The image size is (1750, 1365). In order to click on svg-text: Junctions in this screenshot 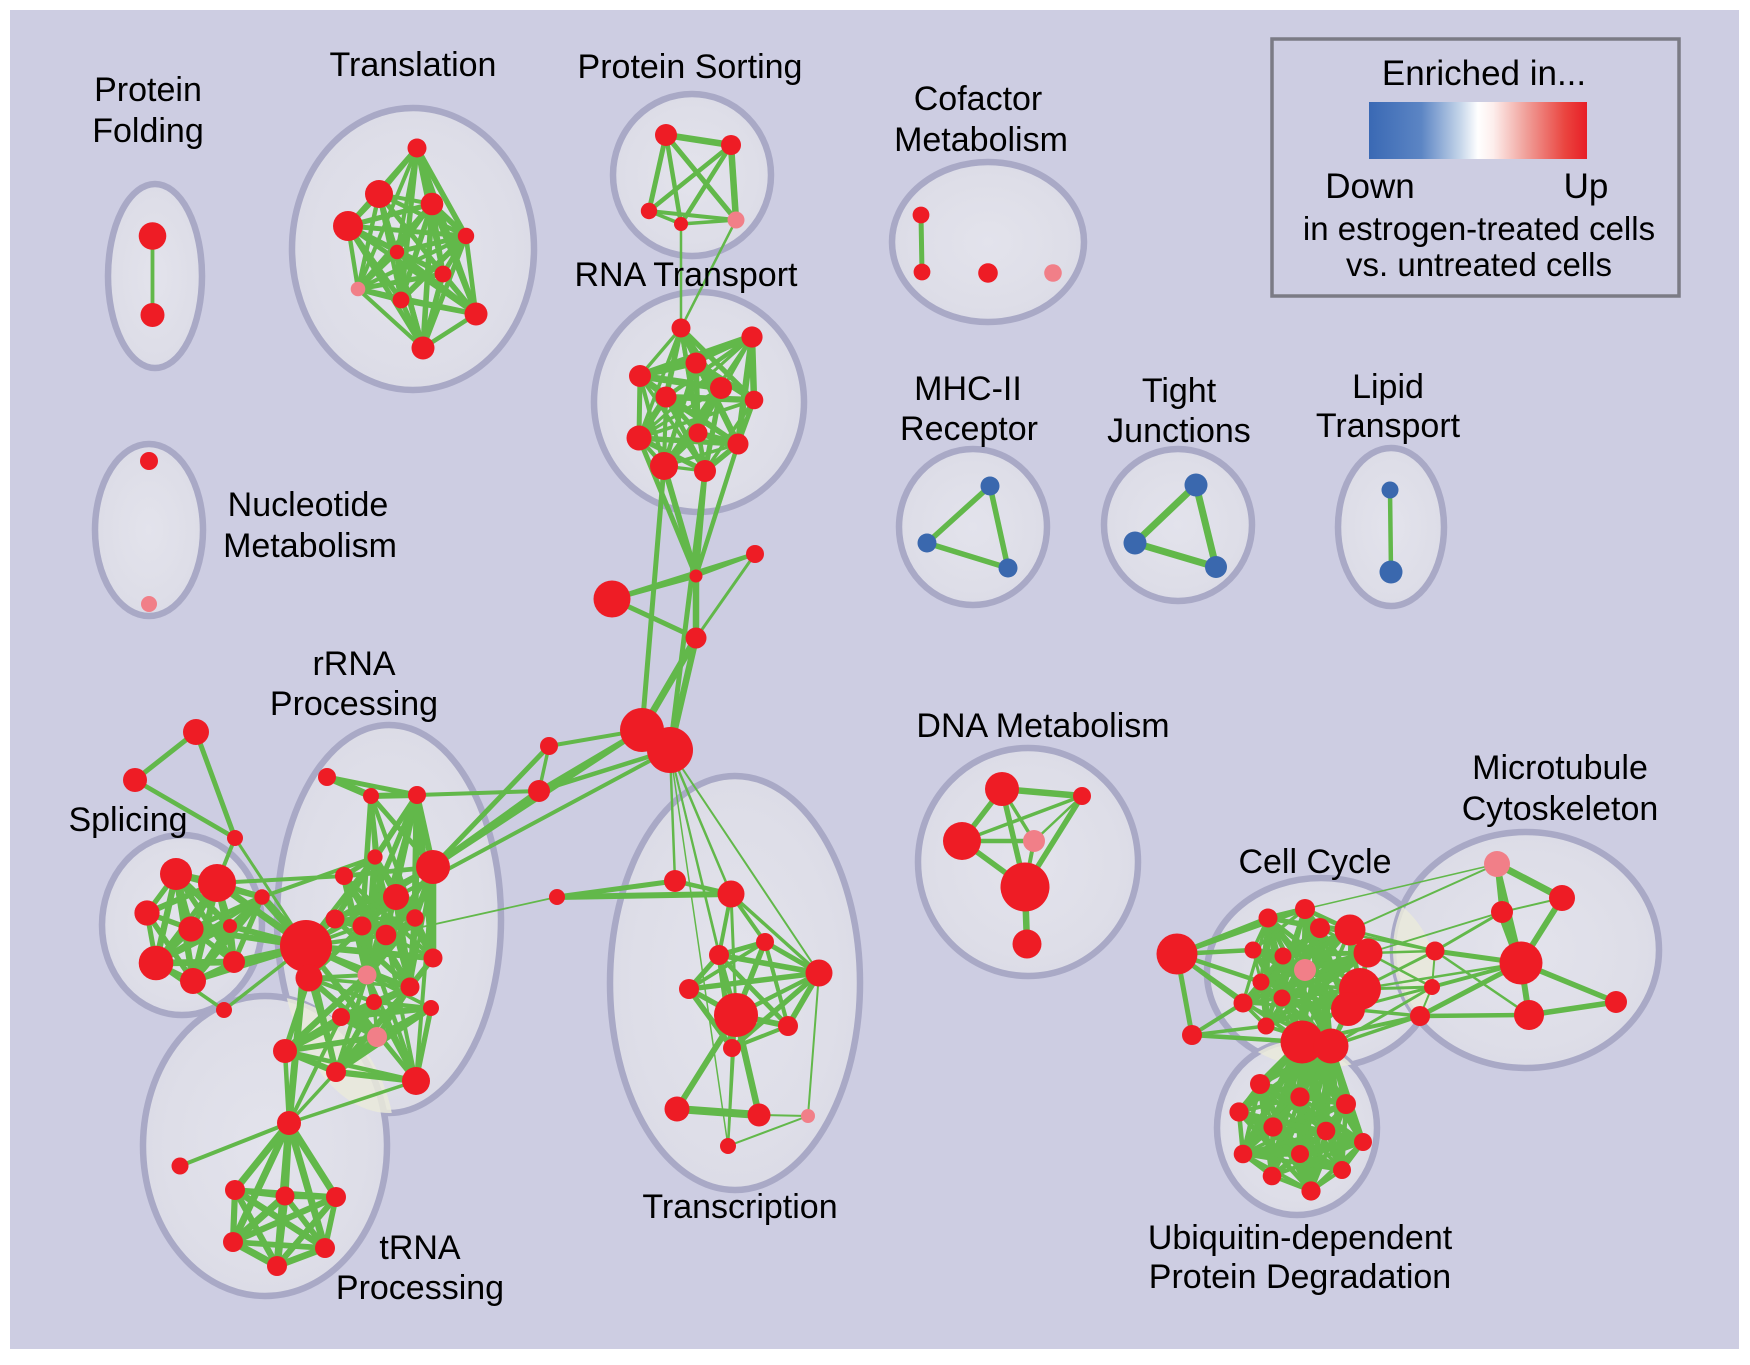, I will do `click(1179, 431)`.